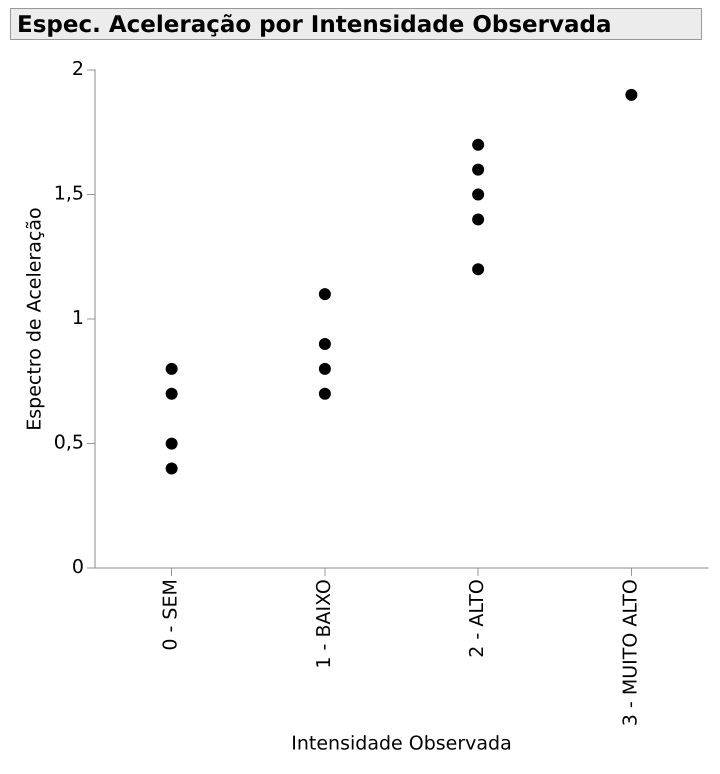 The width and height of the screenshot is (720, 774). What do you see at coordinates (401, 743) in the screenshot?
I see `x-axis-title: Intensidade Observada` at bounding box center [401, 743].